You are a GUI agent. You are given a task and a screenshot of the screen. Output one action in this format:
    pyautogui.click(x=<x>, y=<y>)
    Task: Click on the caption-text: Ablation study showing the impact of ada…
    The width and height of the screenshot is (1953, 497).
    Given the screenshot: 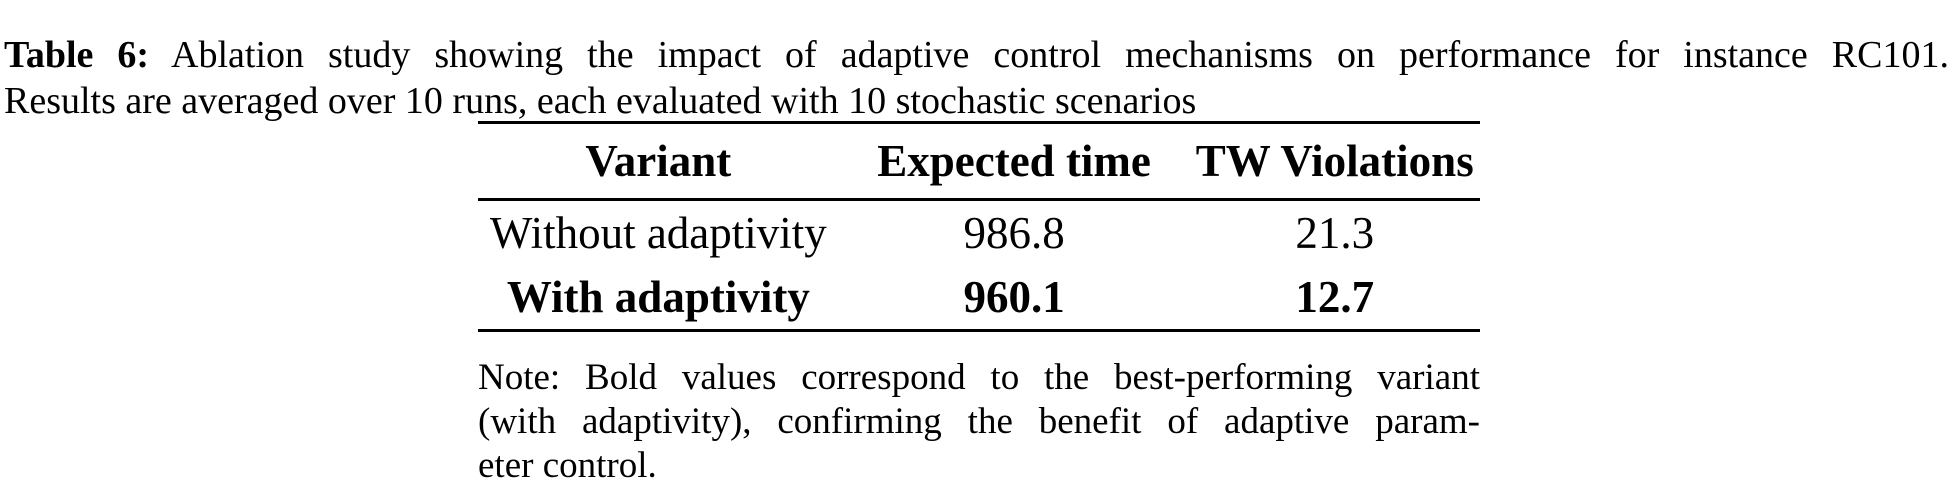 What is the action you would take?
    pyautogui.click(x=1060, y=55)
    